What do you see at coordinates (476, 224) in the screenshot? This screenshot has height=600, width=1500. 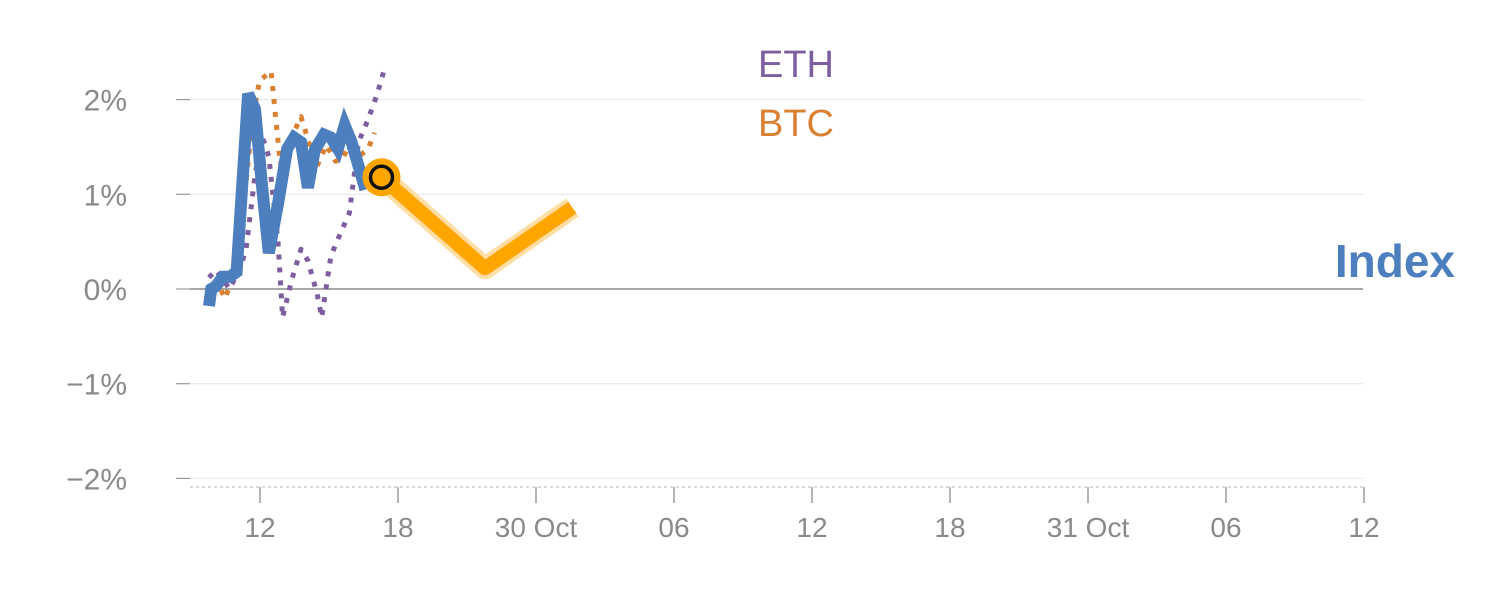 I see `projection-line` at bounding box center [476, 224].